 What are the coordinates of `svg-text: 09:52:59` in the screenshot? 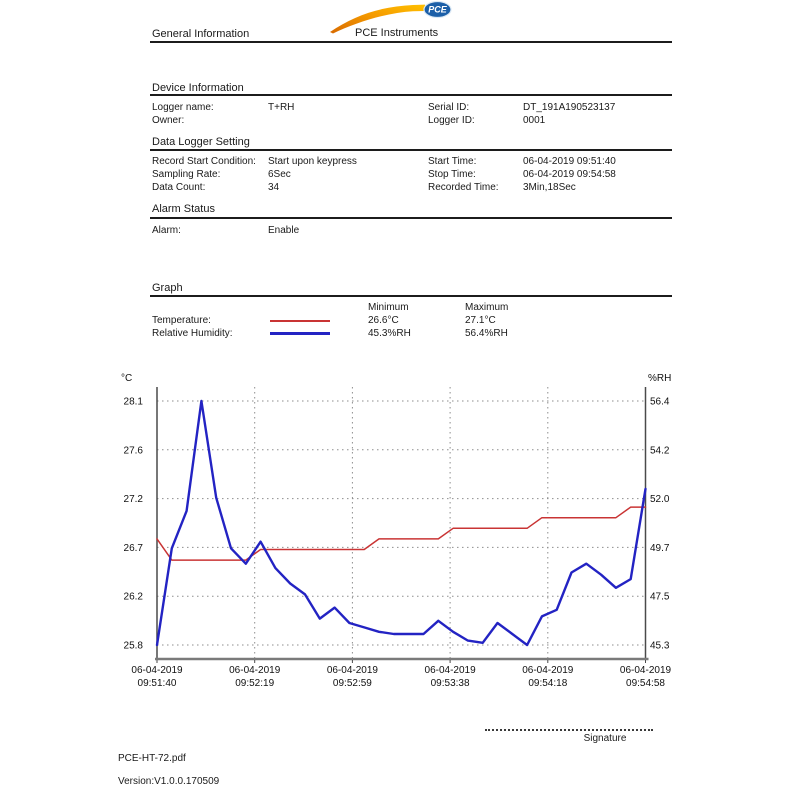 It's located at (352, 683).